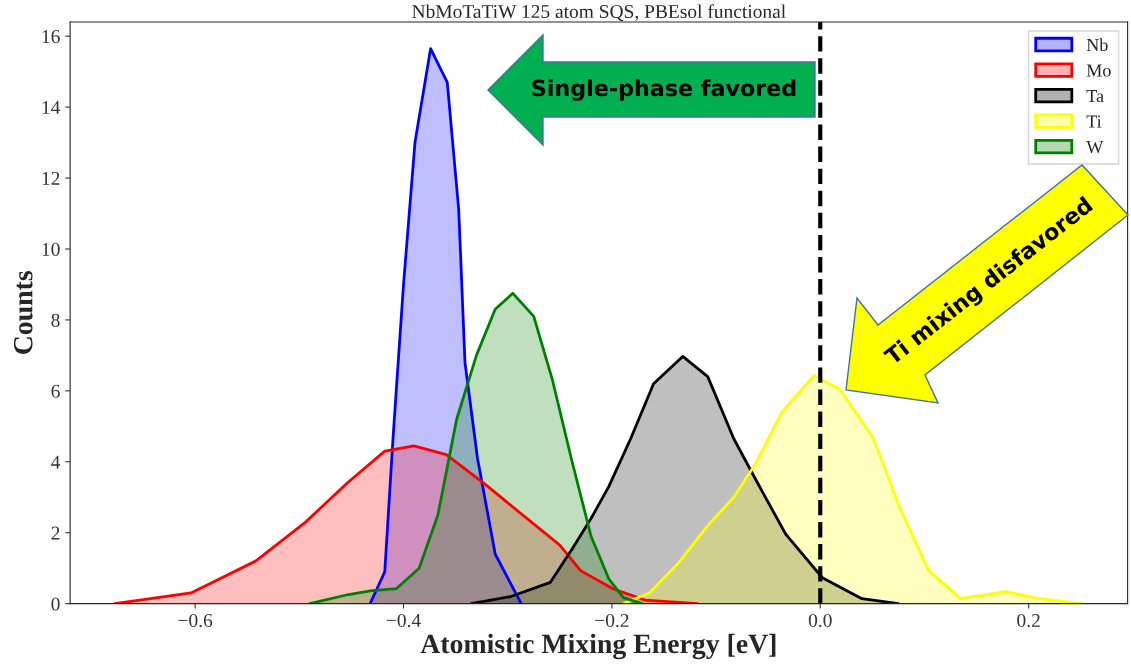 This screenshot has height=667, width=1131. I want to click on legend-label: W, so click(1095, 147).